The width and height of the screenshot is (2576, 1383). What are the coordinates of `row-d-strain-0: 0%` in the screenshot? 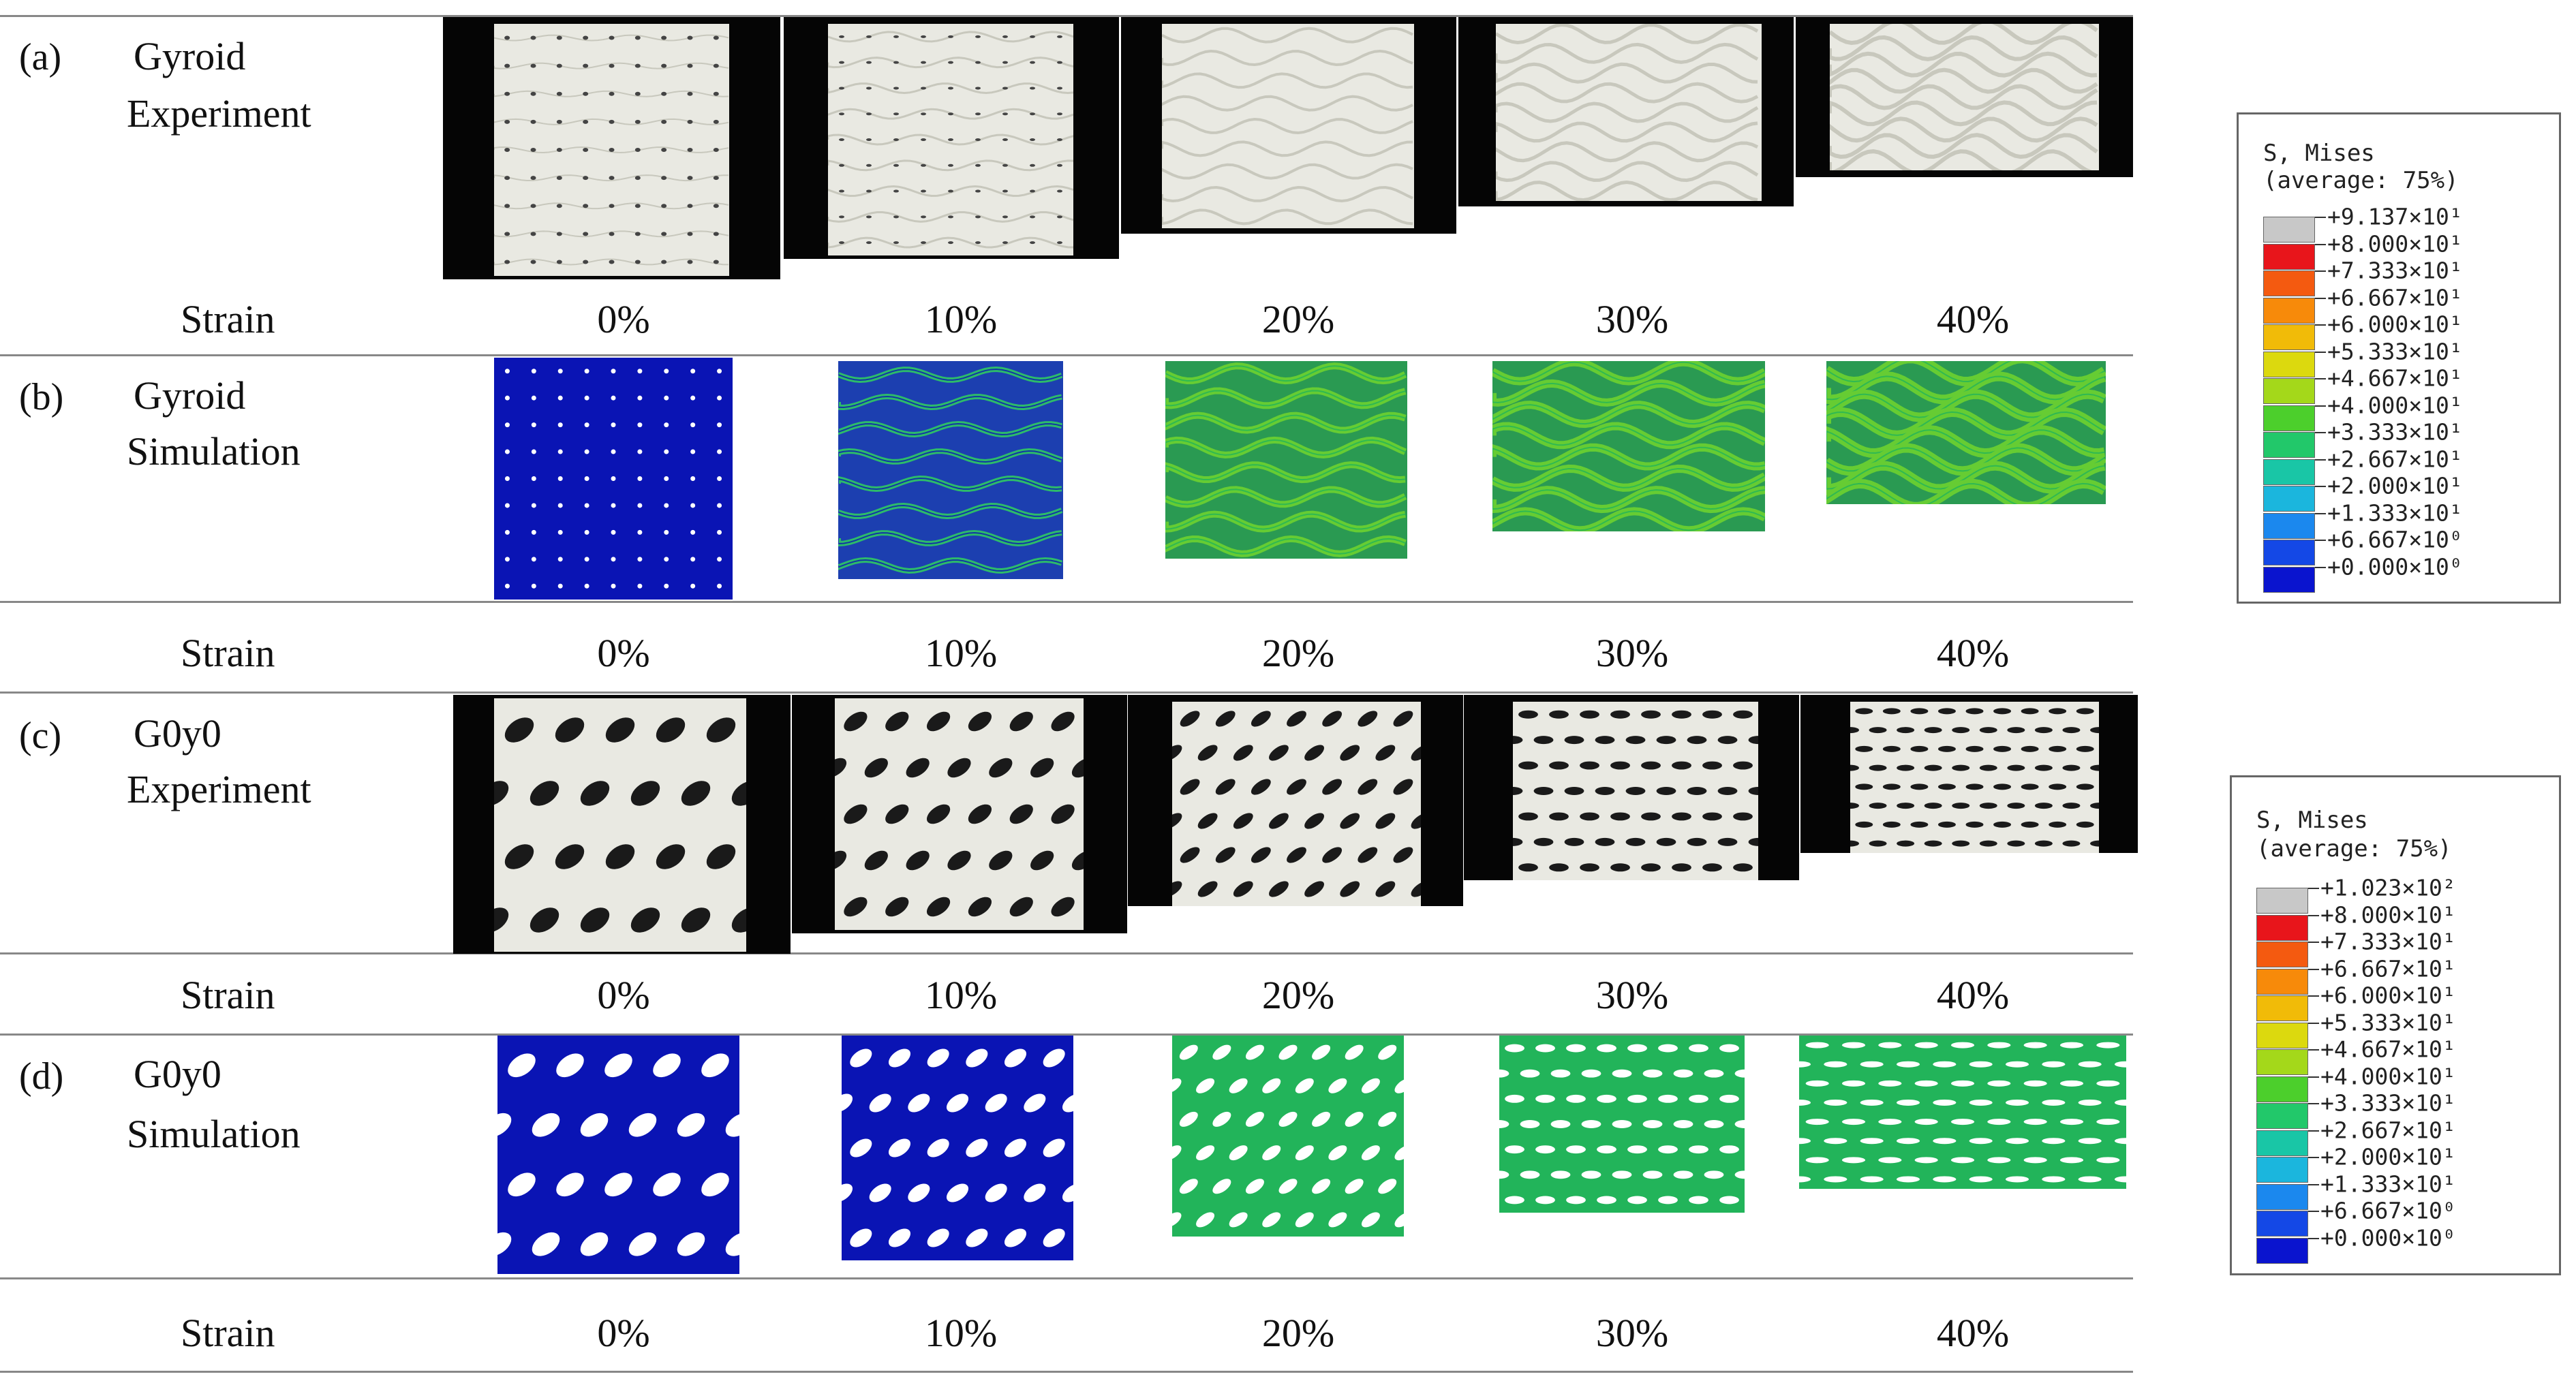 It's located at (623, 1333).